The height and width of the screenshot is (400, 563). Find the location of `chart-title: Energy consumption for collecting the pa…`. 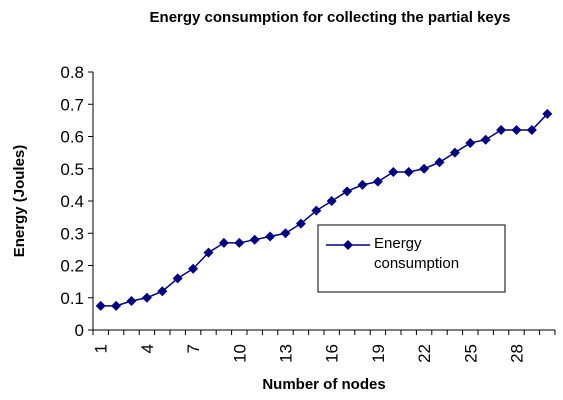

chart-title: Energy consumption for collecting the pa… is located at coordinates (330, 17).